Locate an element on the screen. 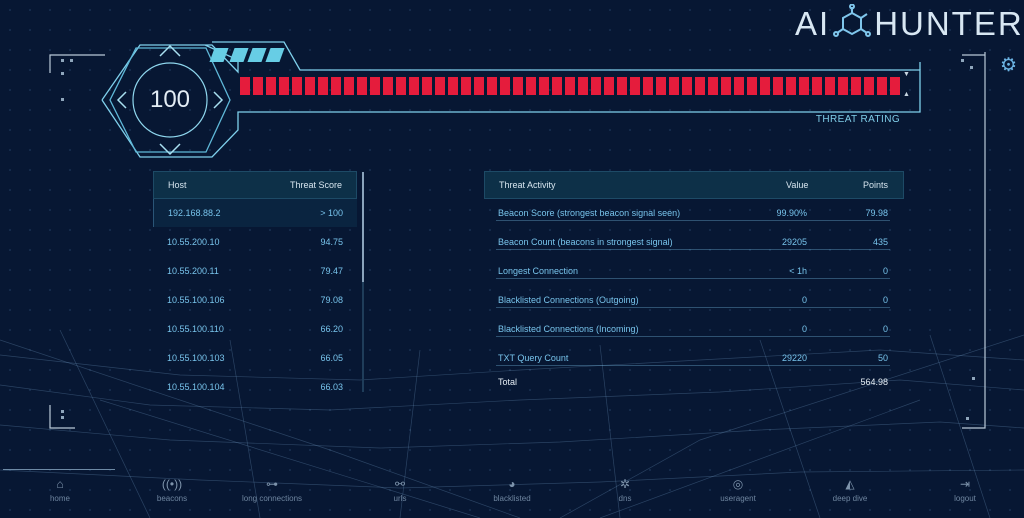 This screenshot has width=1024, height=518. points-column-header: Points is located at coordinates (875, 185).